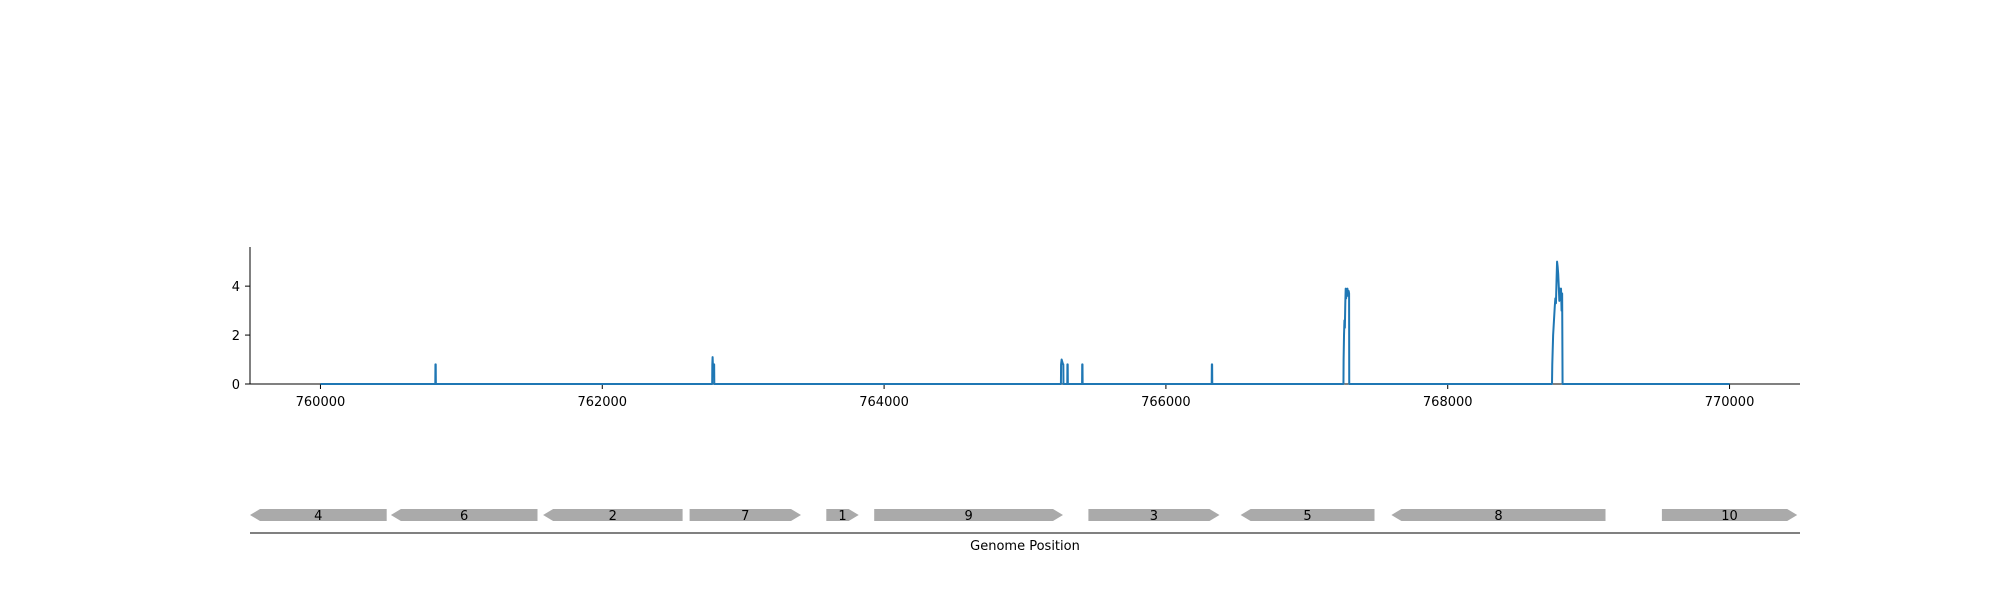  Describe the element at coordinates (1025, 546) in the screenshot. I see `x-axis-title: Genome Position` at that location.